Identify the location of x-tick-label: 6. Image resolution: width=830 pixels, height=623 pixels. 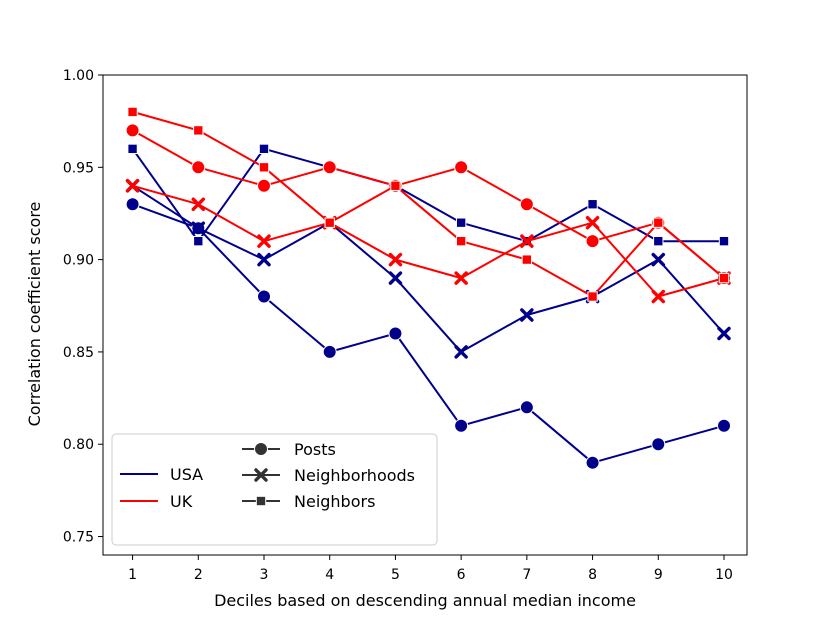
(461, 575).